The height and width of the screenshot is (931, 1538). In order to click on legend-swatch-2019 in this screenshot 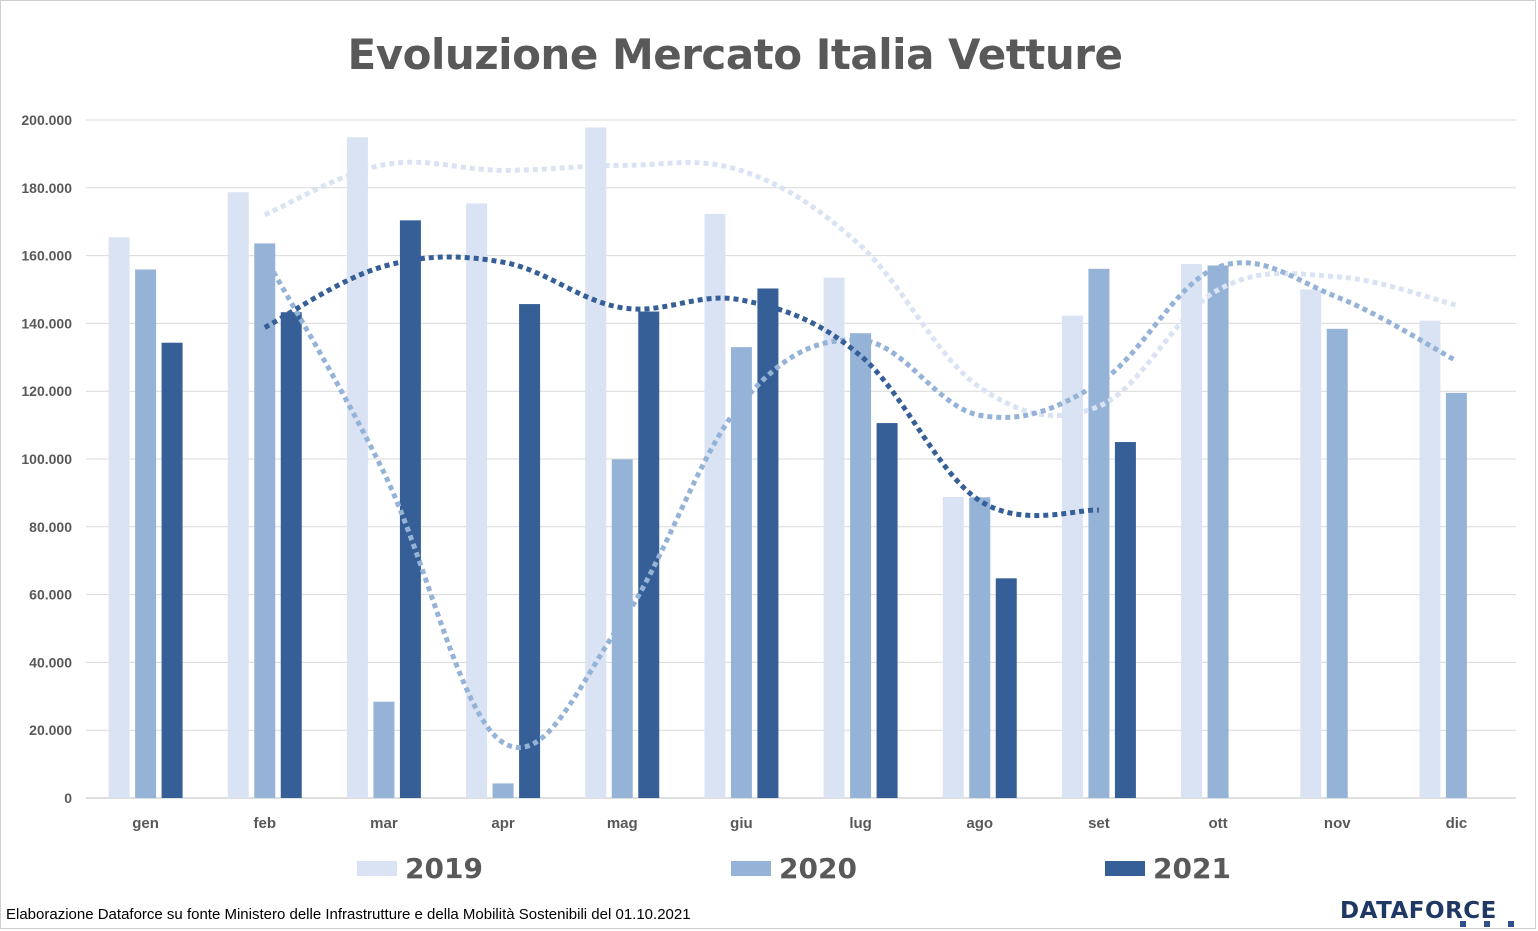, I will do `click(377, 868)`.